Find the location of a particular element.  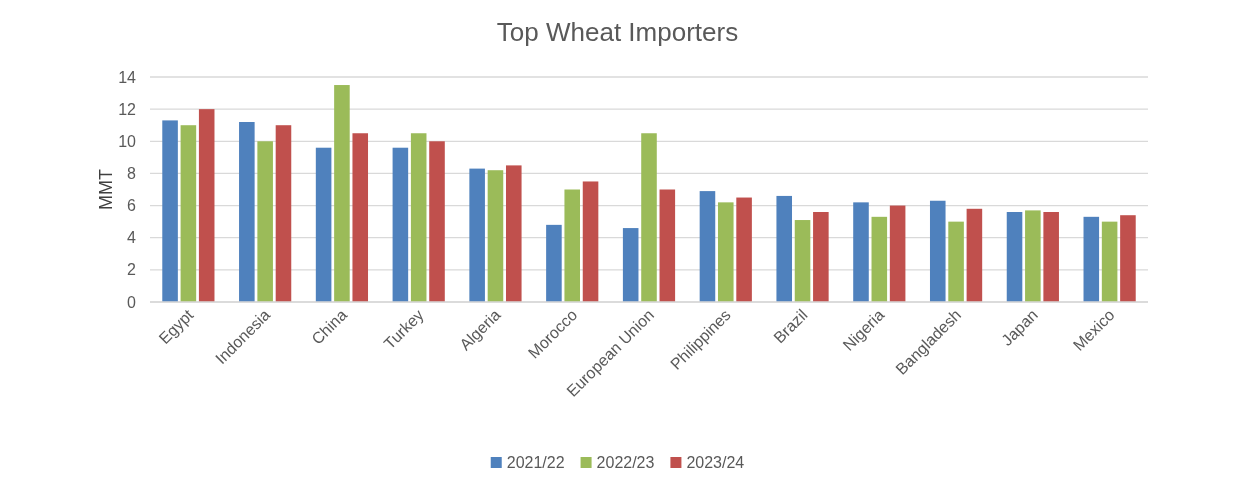

legend-label: 2022/23 is located at coordinates (625, 462).